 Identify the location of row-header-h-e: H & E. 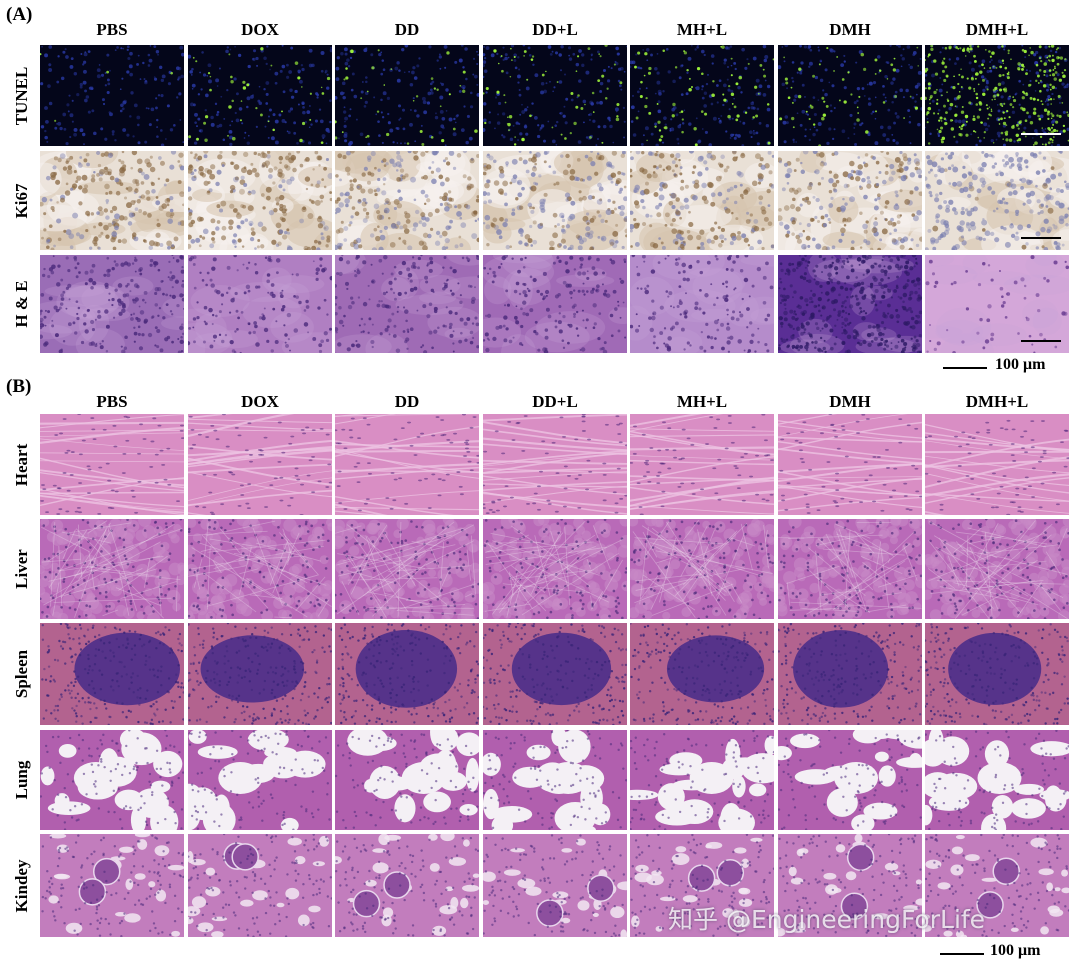
(21, 304).